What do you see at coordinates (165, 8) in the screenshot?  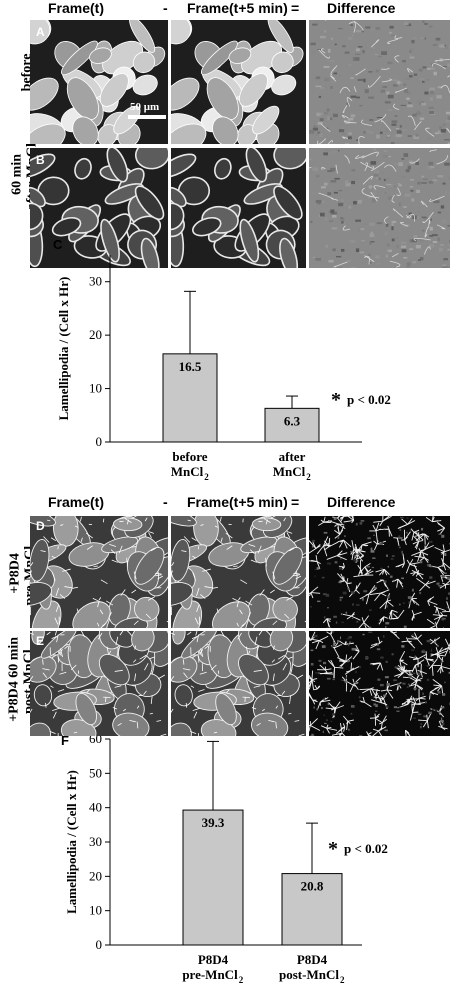 I see `header-minus: -` at bounding box center [165, 8].